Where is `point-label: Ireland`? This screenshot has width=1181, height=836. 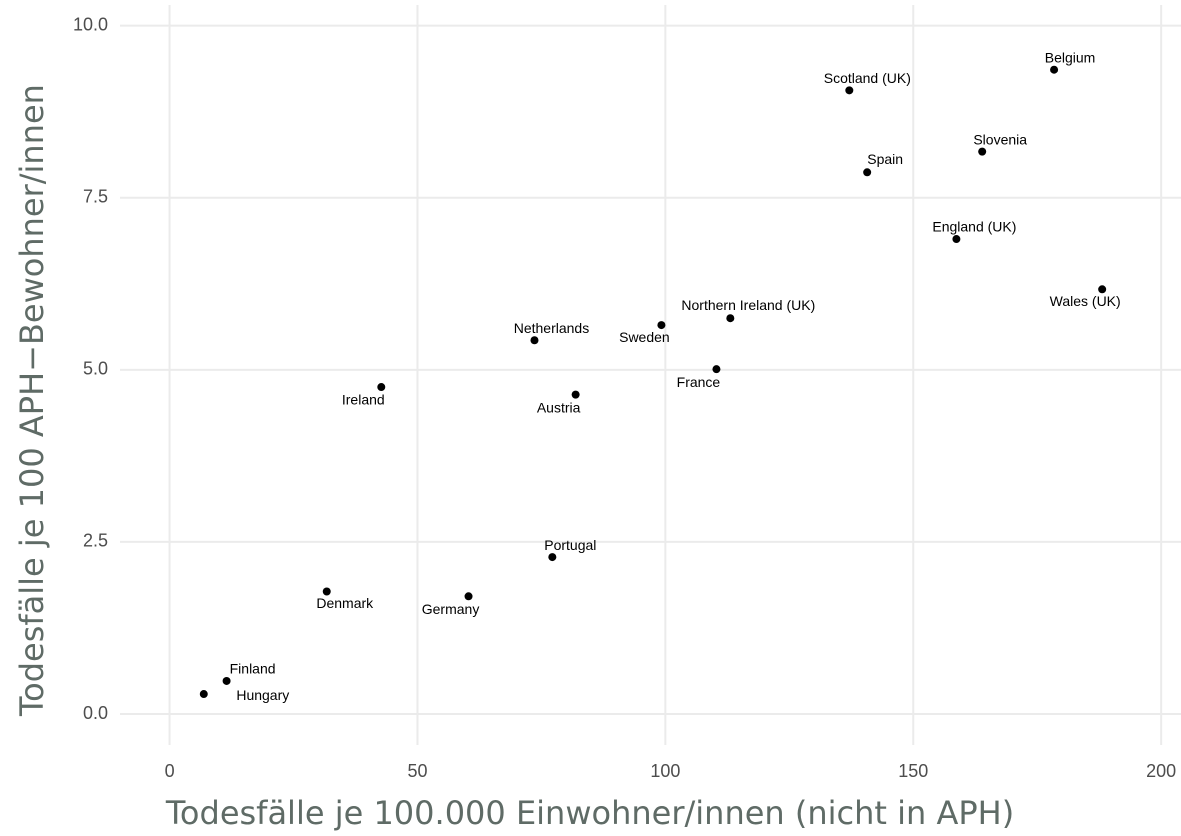
point-label: Ireland is located at coordinates (363, 400).